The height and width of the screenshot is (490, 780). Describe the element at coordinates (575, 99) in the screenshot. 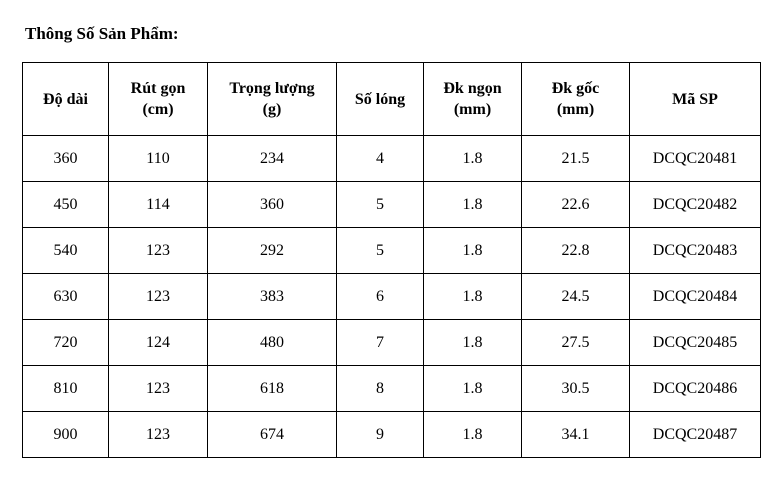

I see `header-base-diameter: Đk gốc (mm)` at that location.